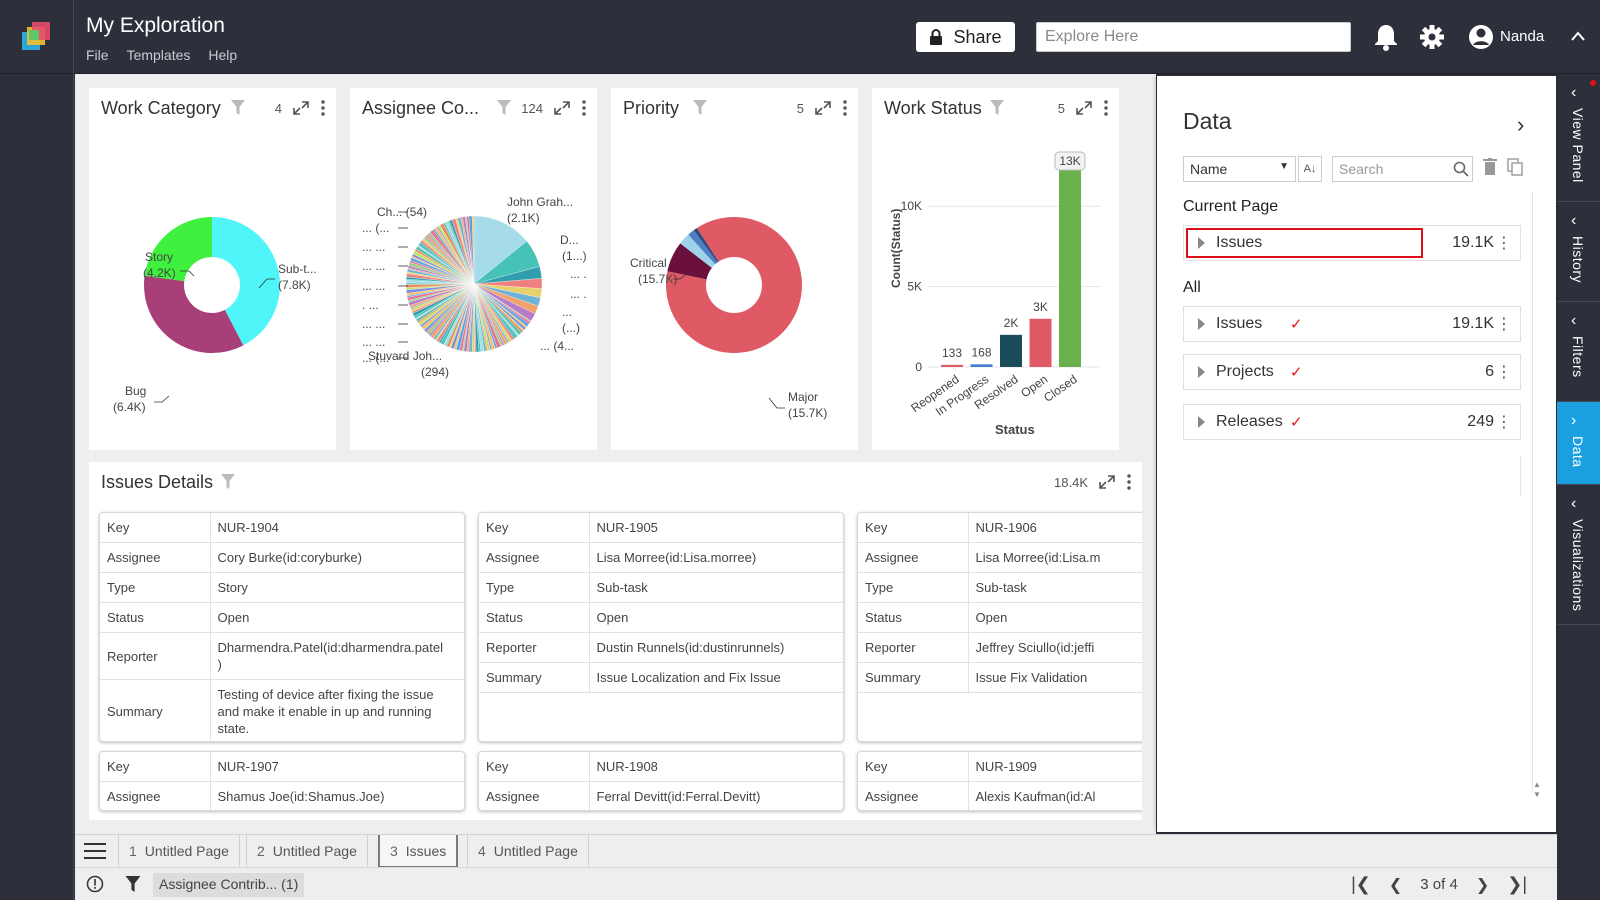  What do you see at coordinates (1432, 37) in the screenshot?
I see `gear-icon` at bounding box center [1432, 37].